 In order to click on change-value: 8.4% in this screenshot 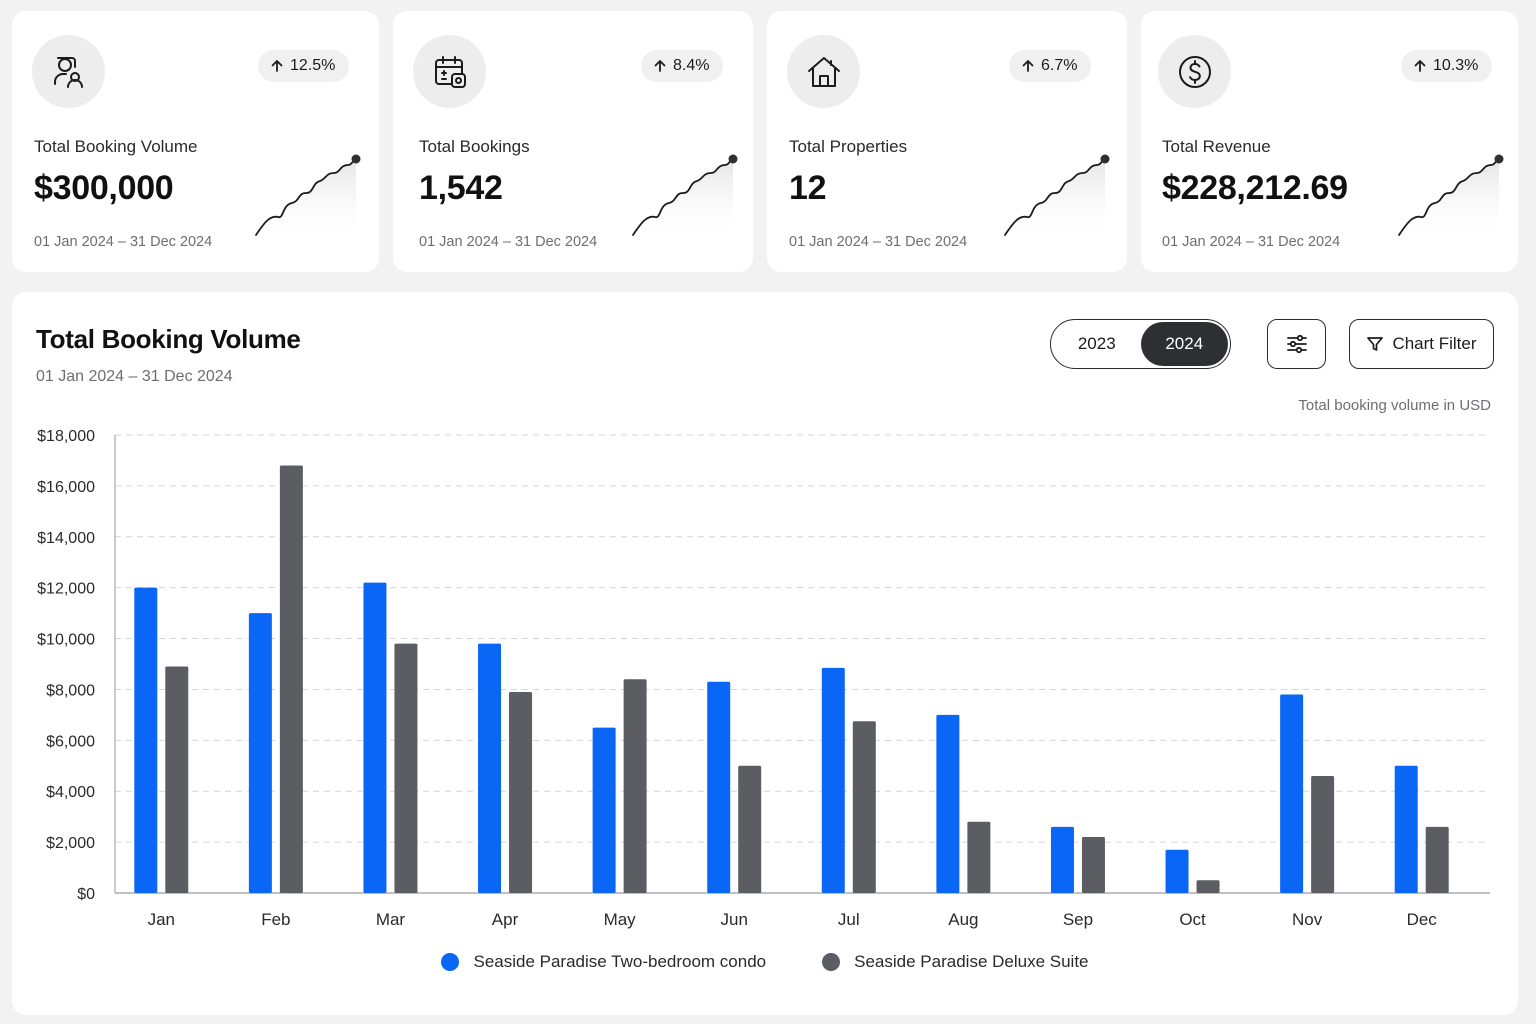, I will do `click(691, 65)`.